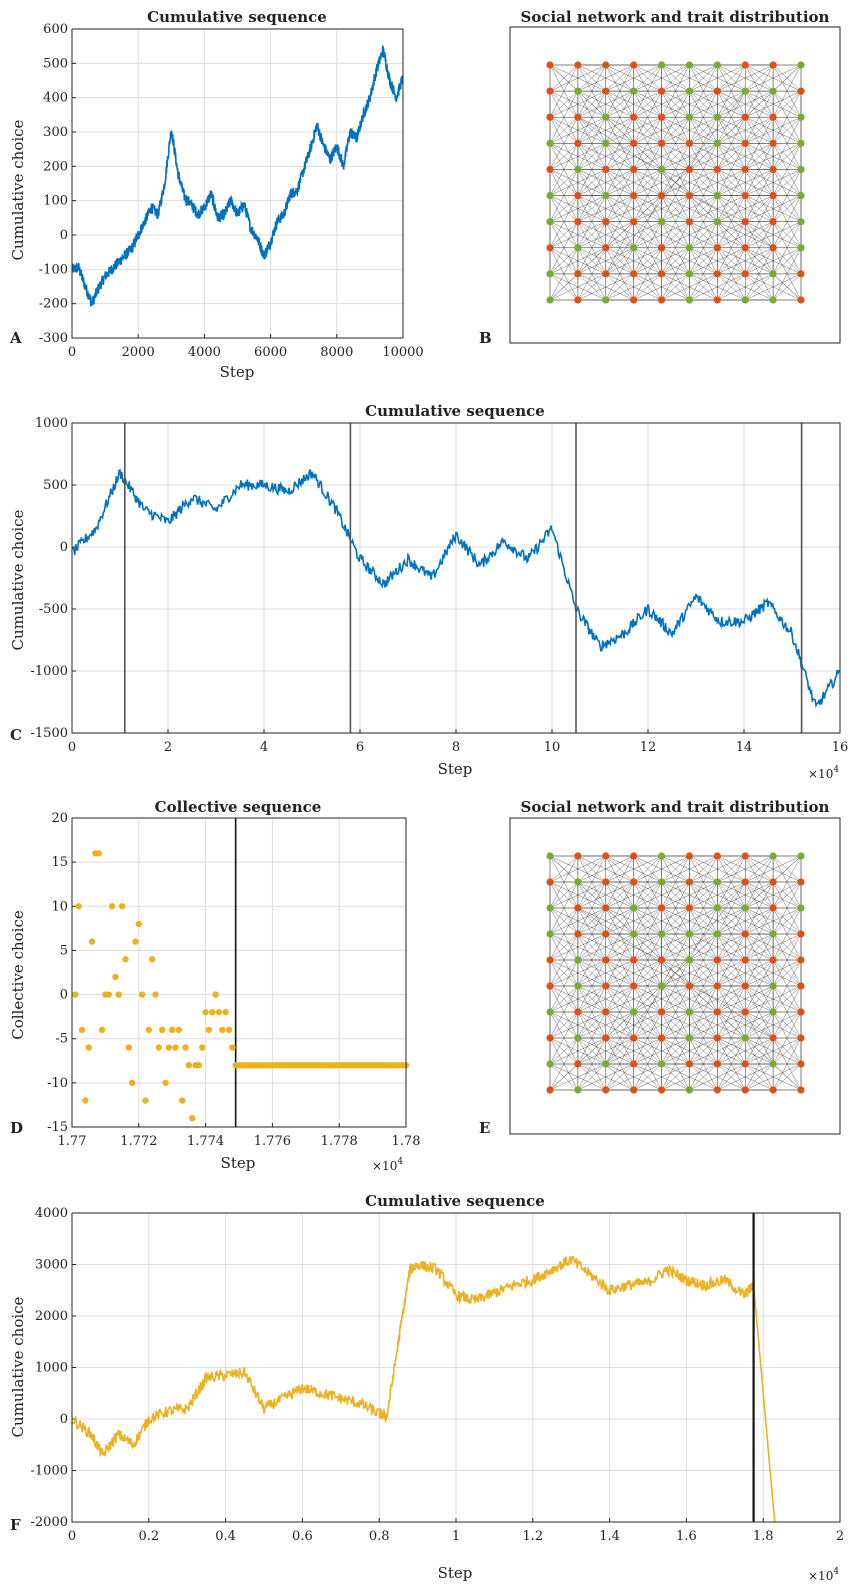 Image resolution: width=859 pixels, height=1586 pixels. Describe the element at coordinates (57, 1083) in the screenshot. I see `y-tick-label: -10` at that location.